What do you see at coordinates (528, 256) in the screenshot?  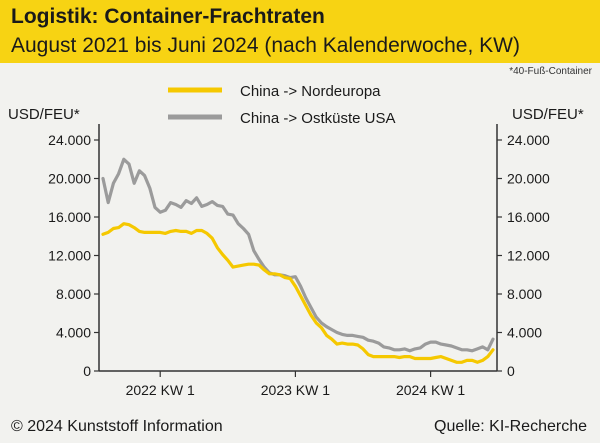 I see `y-tick-label-right: 12.000` at bounding box center [528, 256].